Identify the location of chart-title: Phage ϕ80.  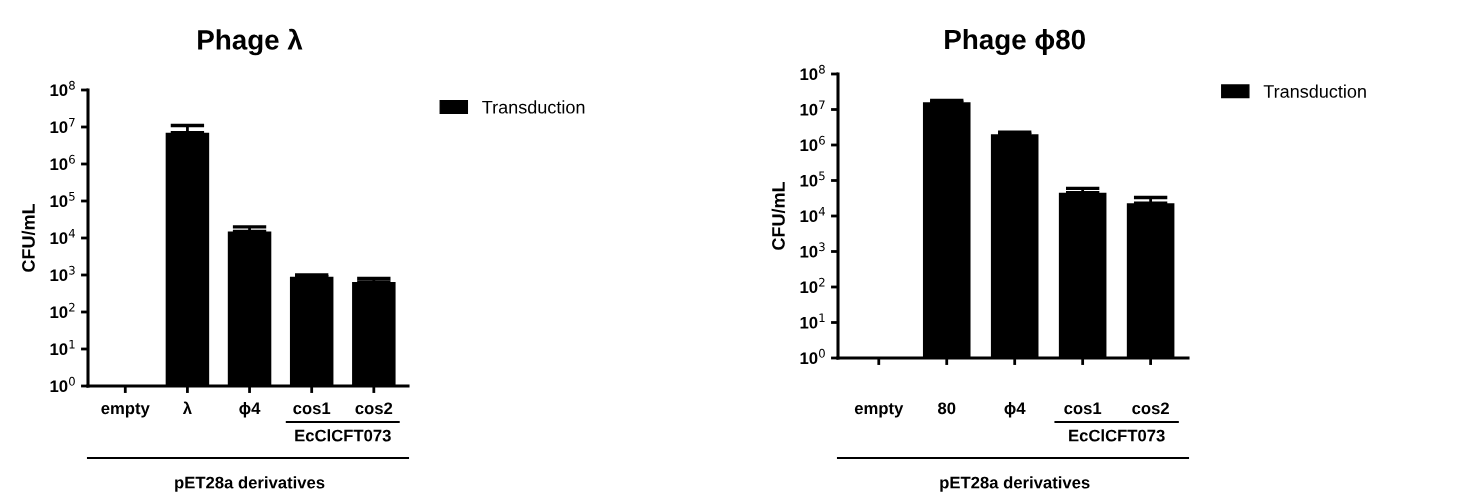
(1015, 42).